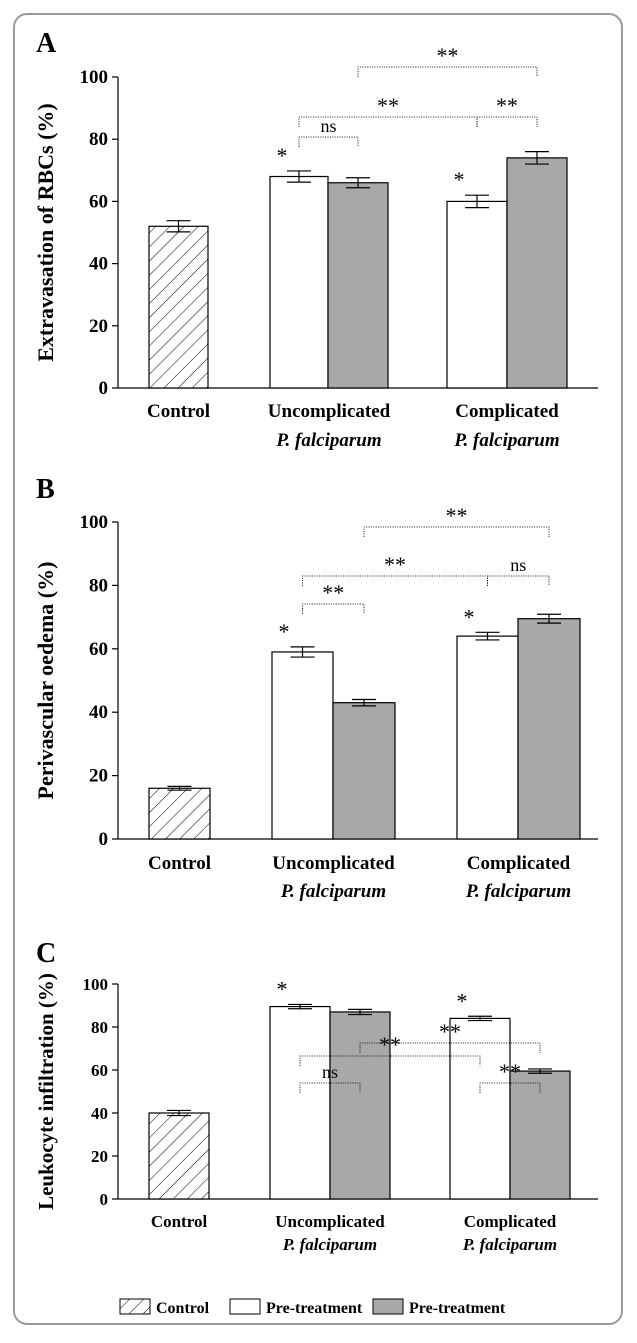 The width and height of the screenshot is (637, 1343). Describe the element at coordinates (45, 489) in the screenshot. I see `panel-letter: B` at that location.